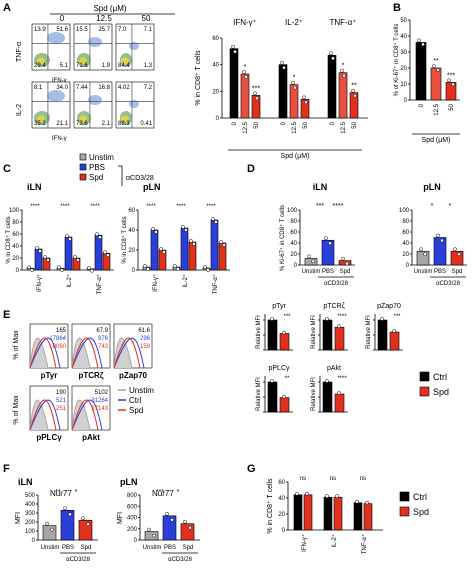  I want to click on G-sig: ns, so click(333, 479).